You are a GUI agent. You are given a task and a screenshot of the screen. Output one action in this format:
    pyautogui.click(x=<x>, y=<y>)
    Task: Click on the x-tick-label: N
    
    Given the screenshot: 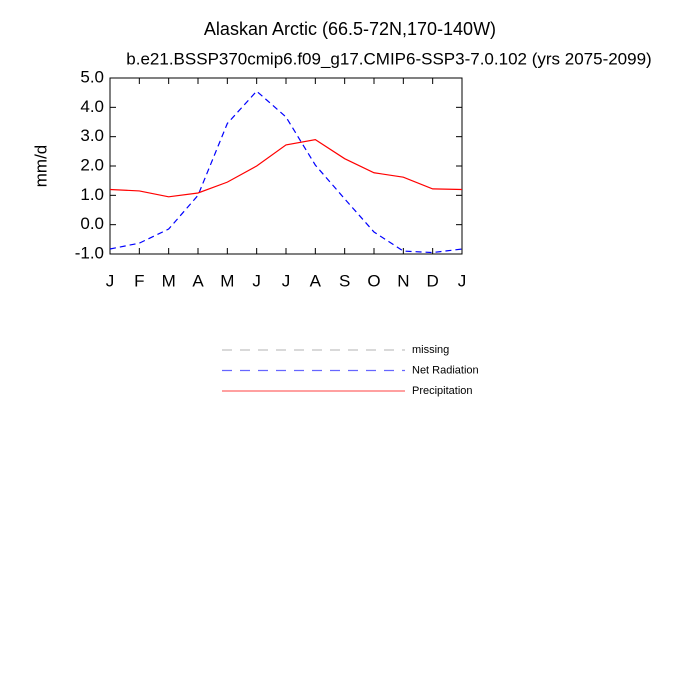 What is the action you would take?
    pyautogui.click(x=403, y=280)
    